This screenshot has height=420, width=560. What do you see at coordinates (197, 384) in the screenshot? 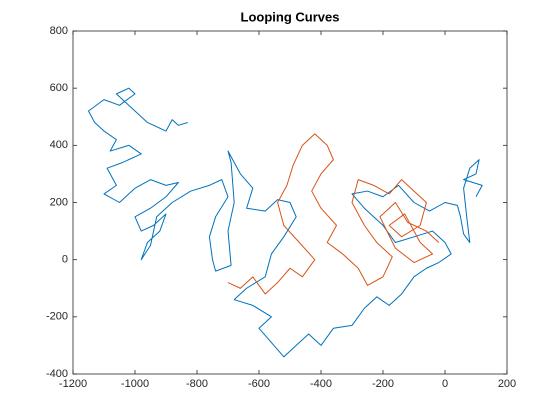
I see `x-tick-label: -800` at bounding box center [197, 384].